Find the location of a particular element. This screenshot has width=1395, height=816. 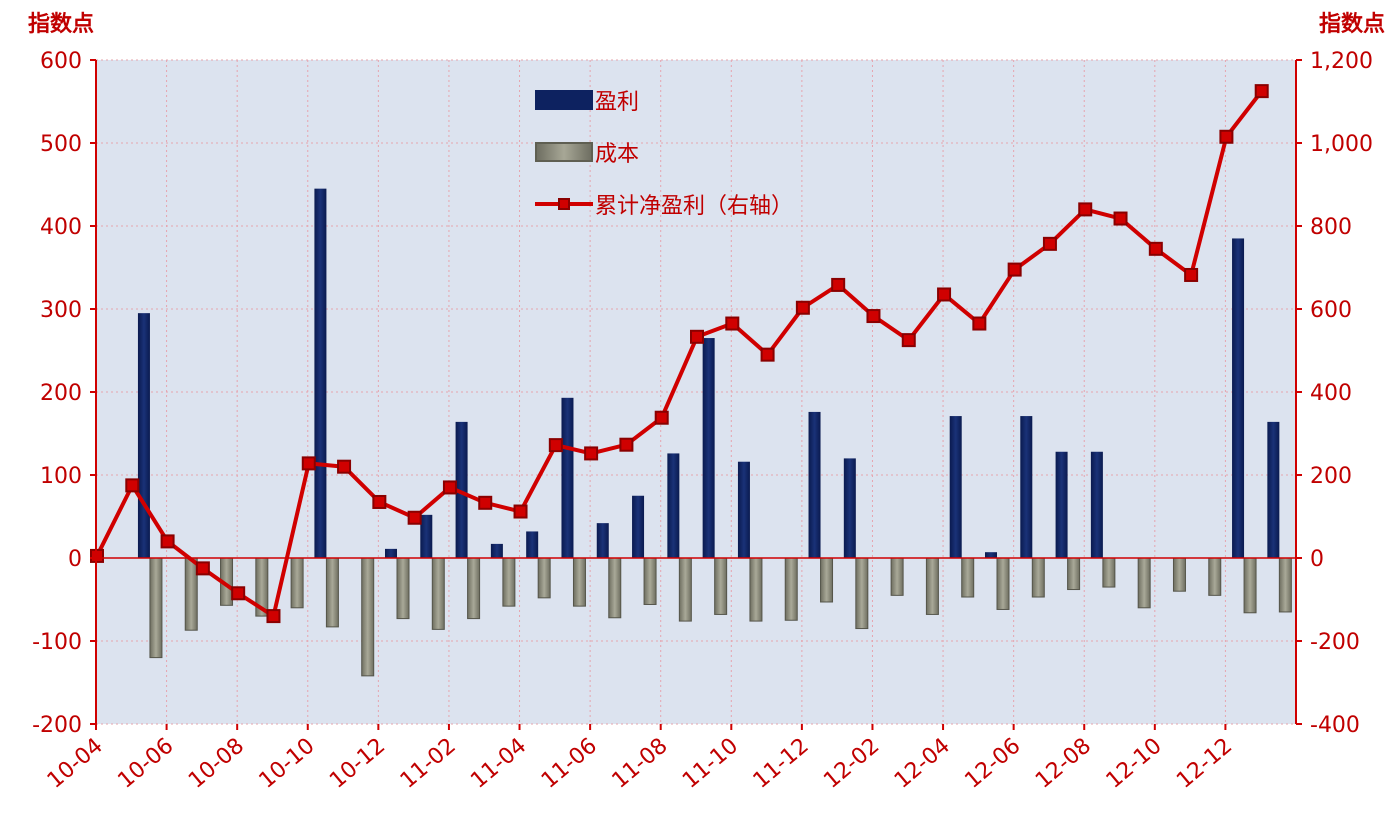

x-tick-label: 12-06 is located at coordinates (992, 763).